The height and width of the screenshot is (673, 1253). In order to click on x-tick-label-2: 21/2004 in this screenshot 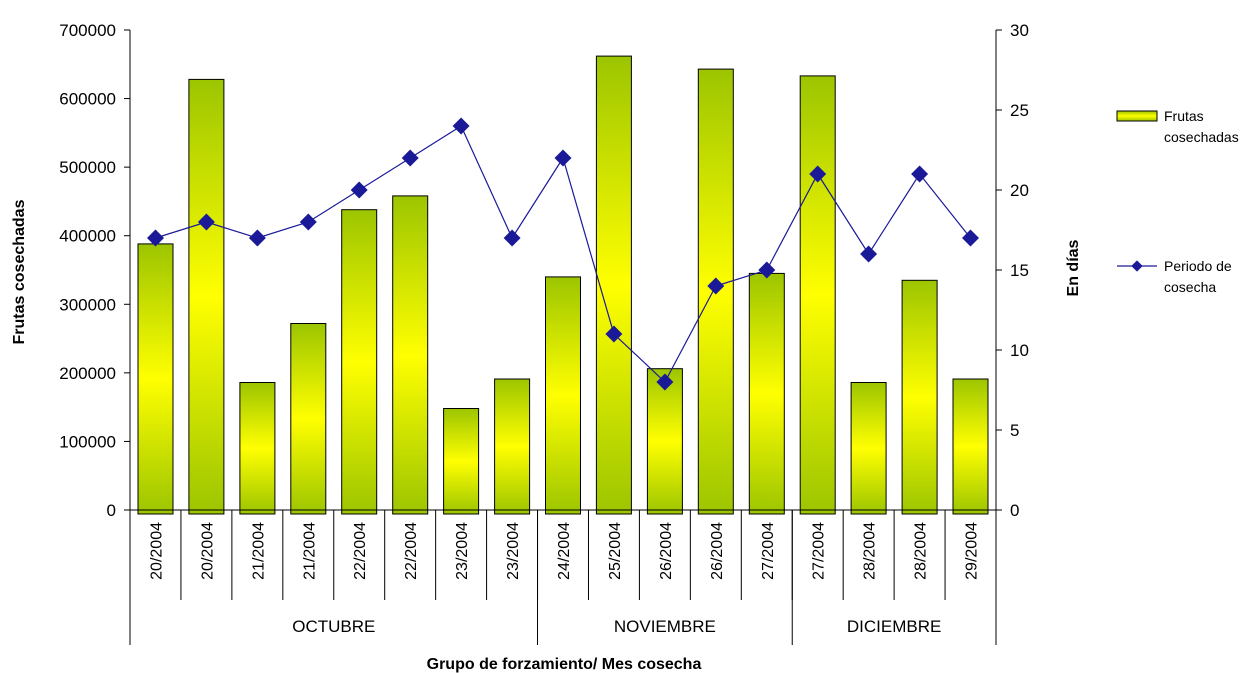, I will do `click(258, 551)`.